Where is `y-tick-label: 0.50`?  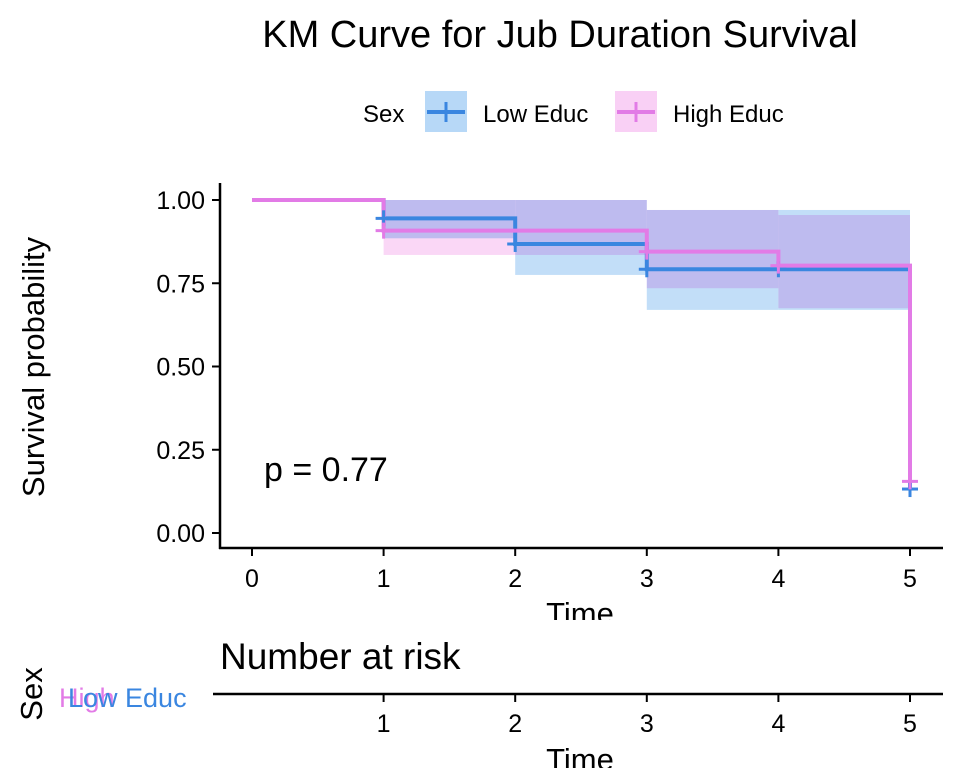 y-tick-label: 0.50 is located at coordinates (180, 368).